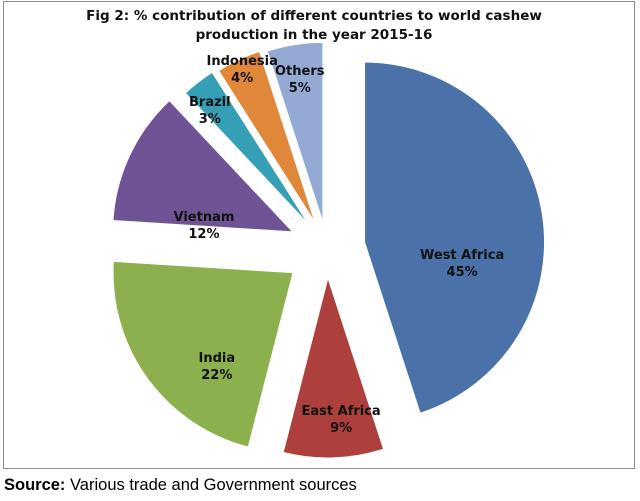 This screenshot has width=640, height=501. I want to click on slice-name: West Africa, so click(462, 255).